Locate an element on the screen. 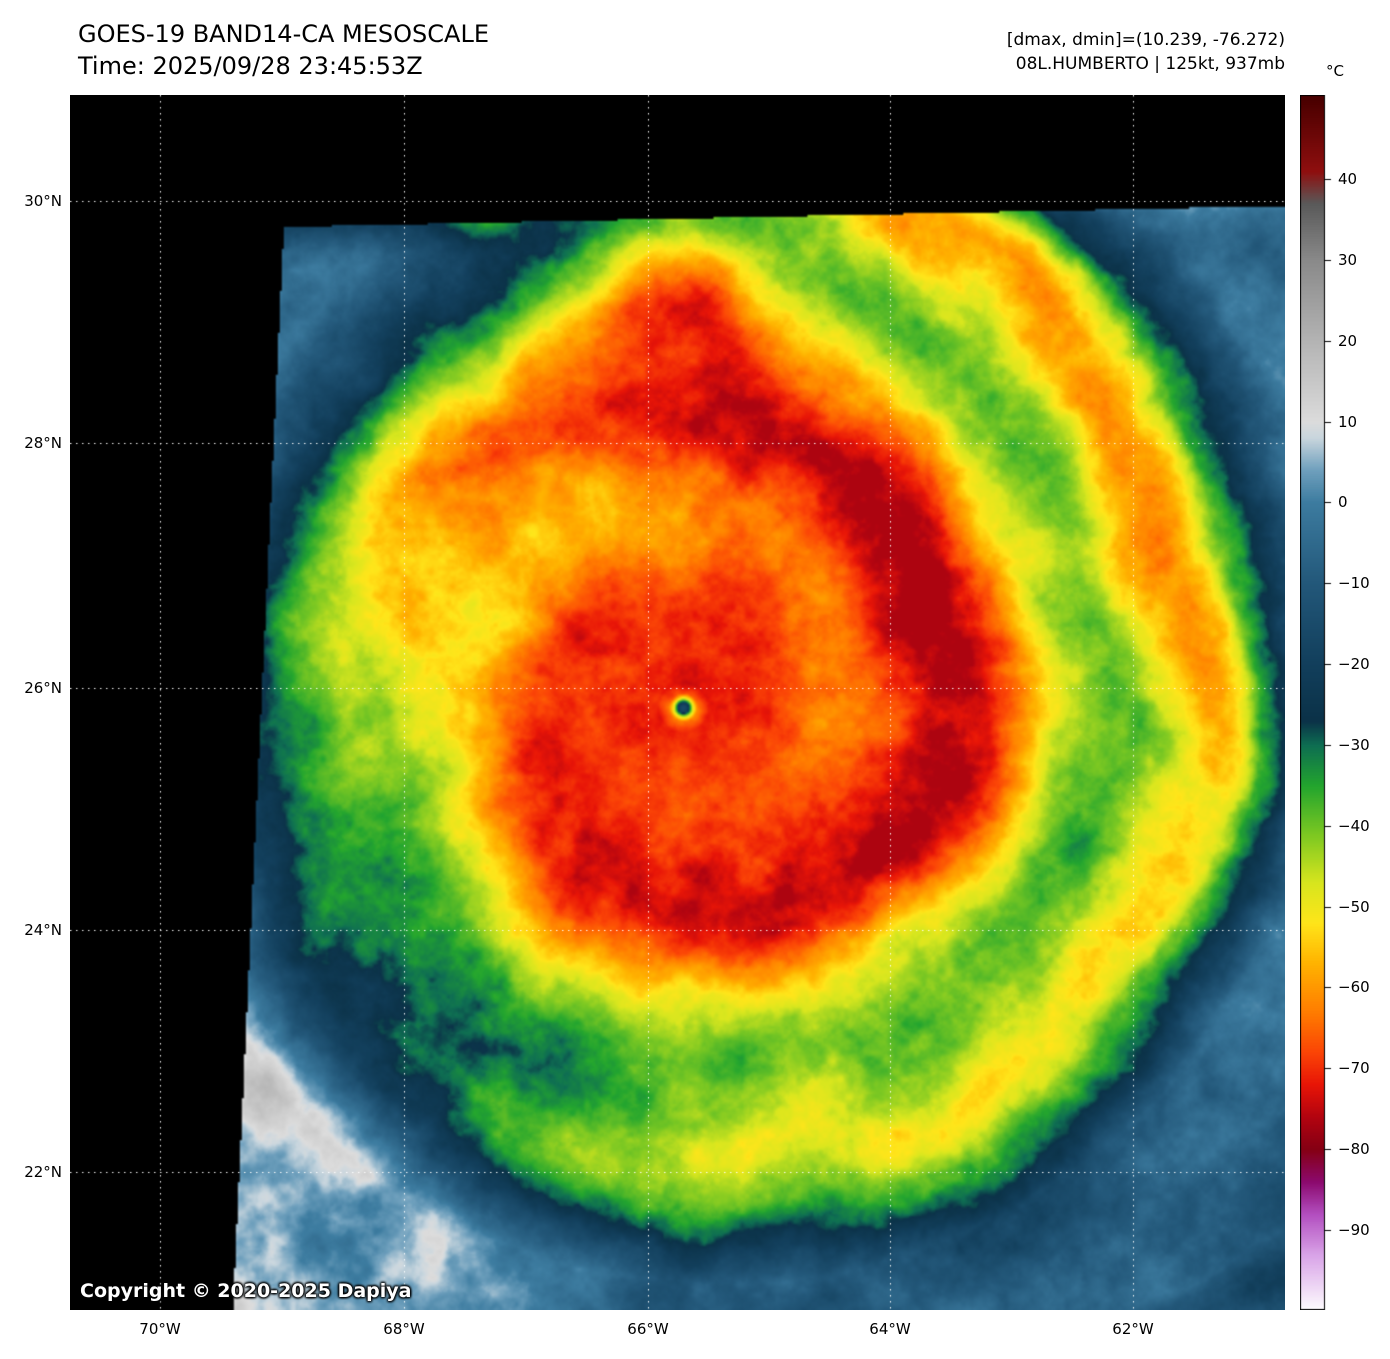 This screenshot has width=1390, height=1359. colorbar-tick-label: −50 is located at coordinates (1354, 906).